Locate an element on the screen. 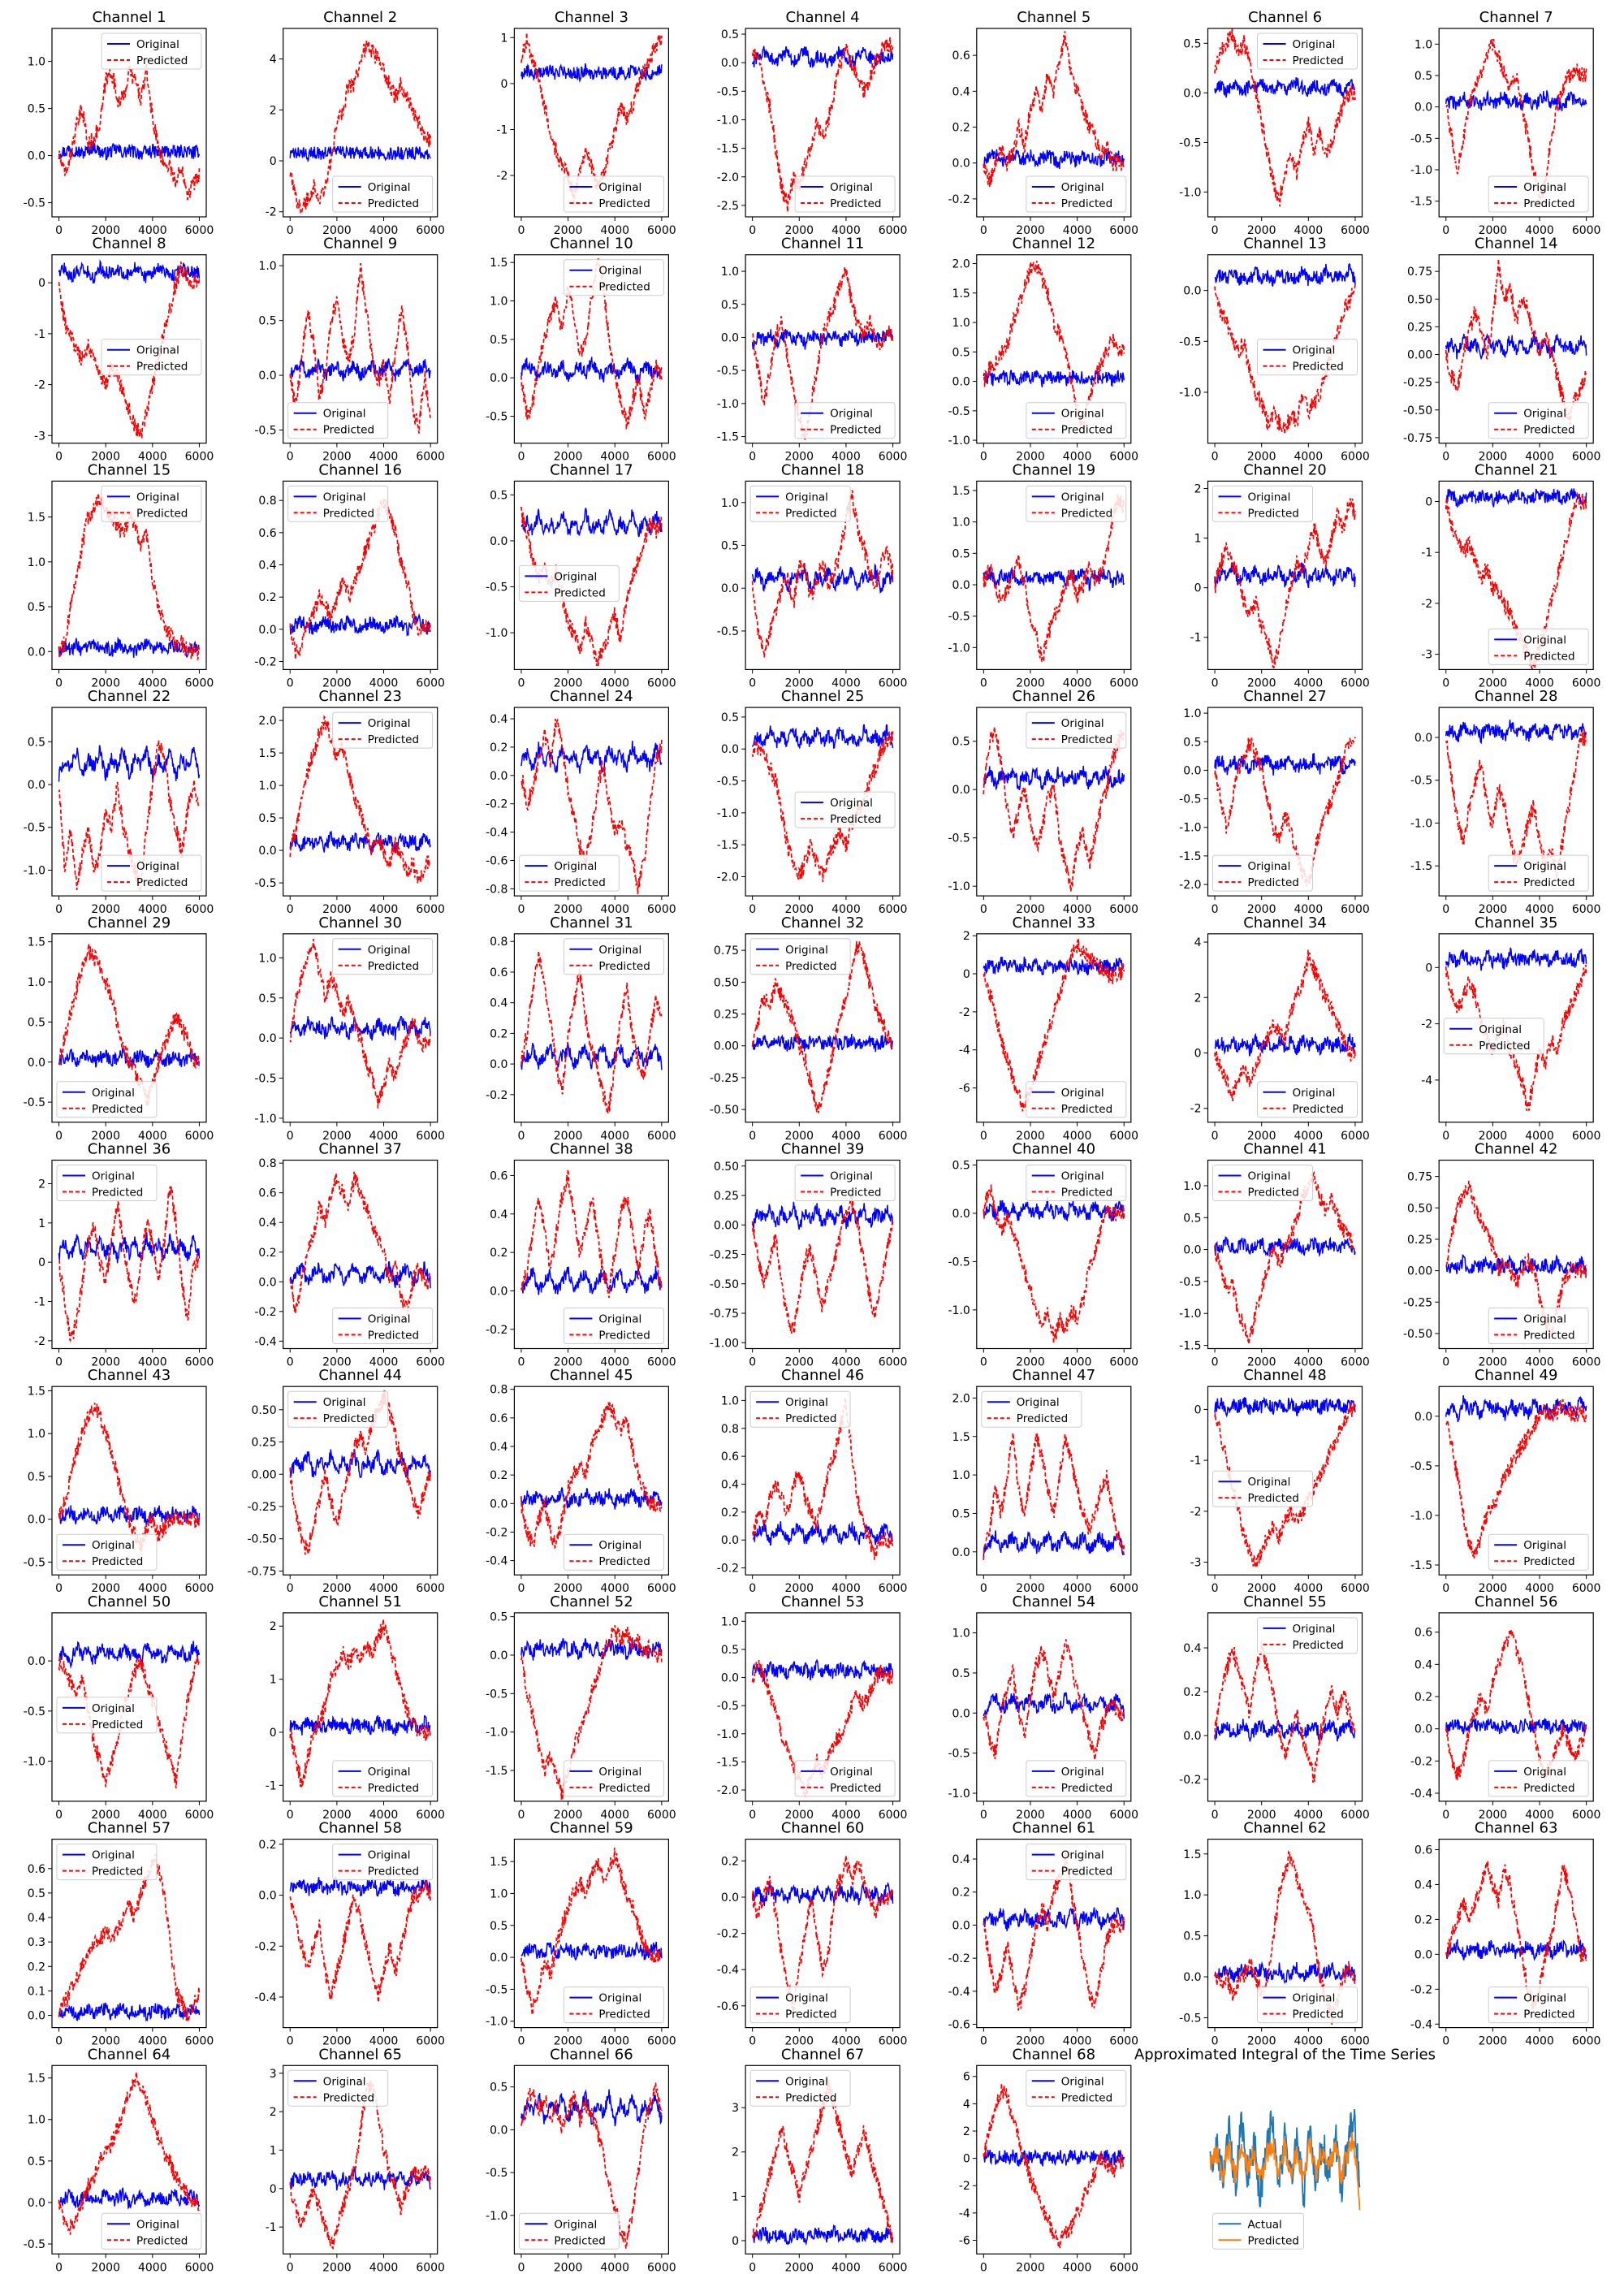 The height and width of the screenshot is (2274, 1624). y-tick-label: 0.8 is located at coordinates (267, 502).